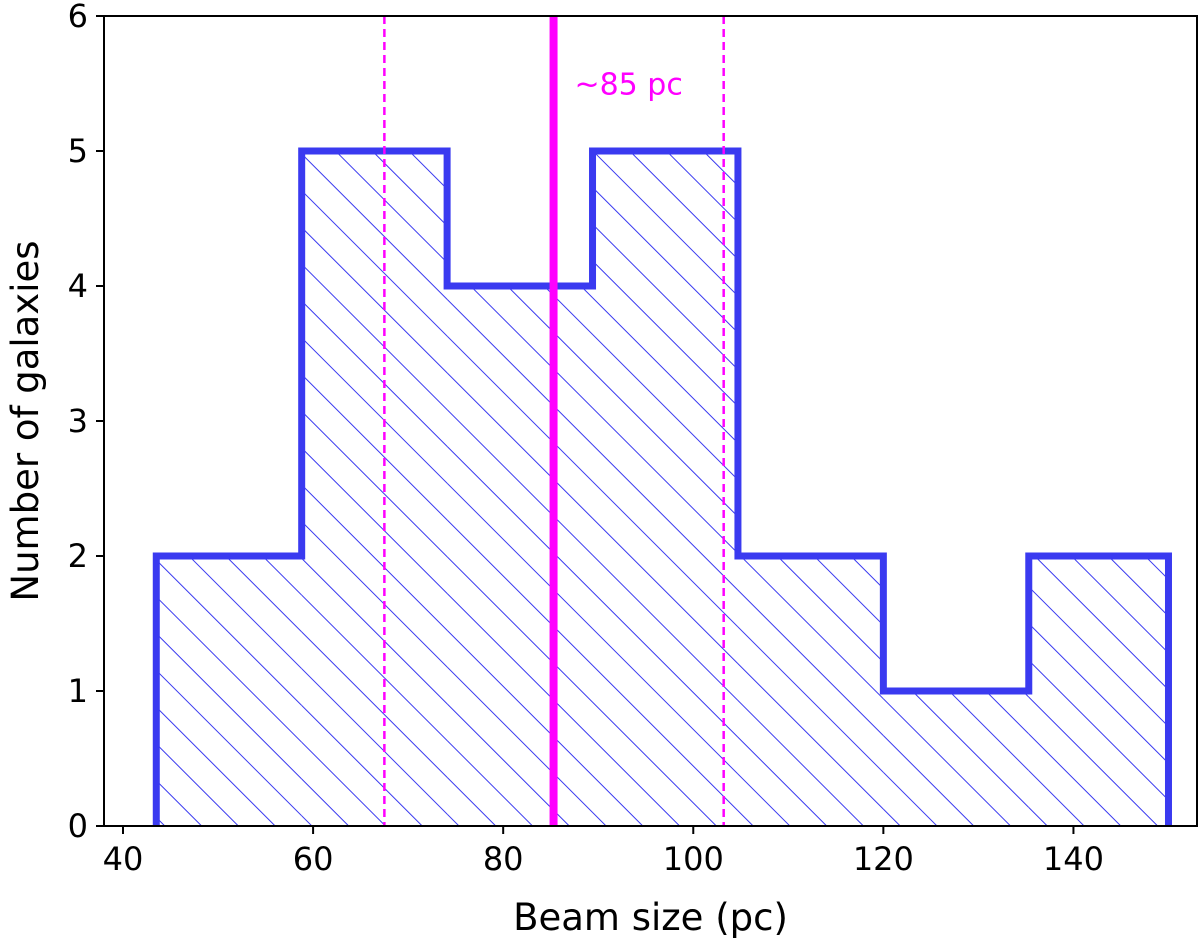 The image size is (1200, 943). Describe the element at coordinates (78, 826) in the screenshot. I see `y-tick-label: 0` at that location.